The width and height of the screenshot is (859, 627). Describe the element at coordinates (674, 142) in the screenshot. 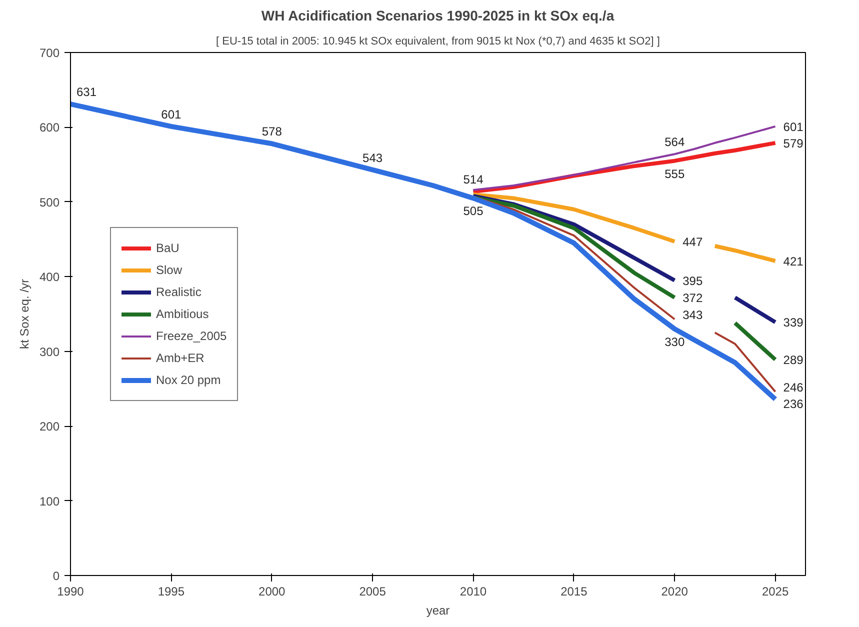

I see `data-label: 564` at that location.